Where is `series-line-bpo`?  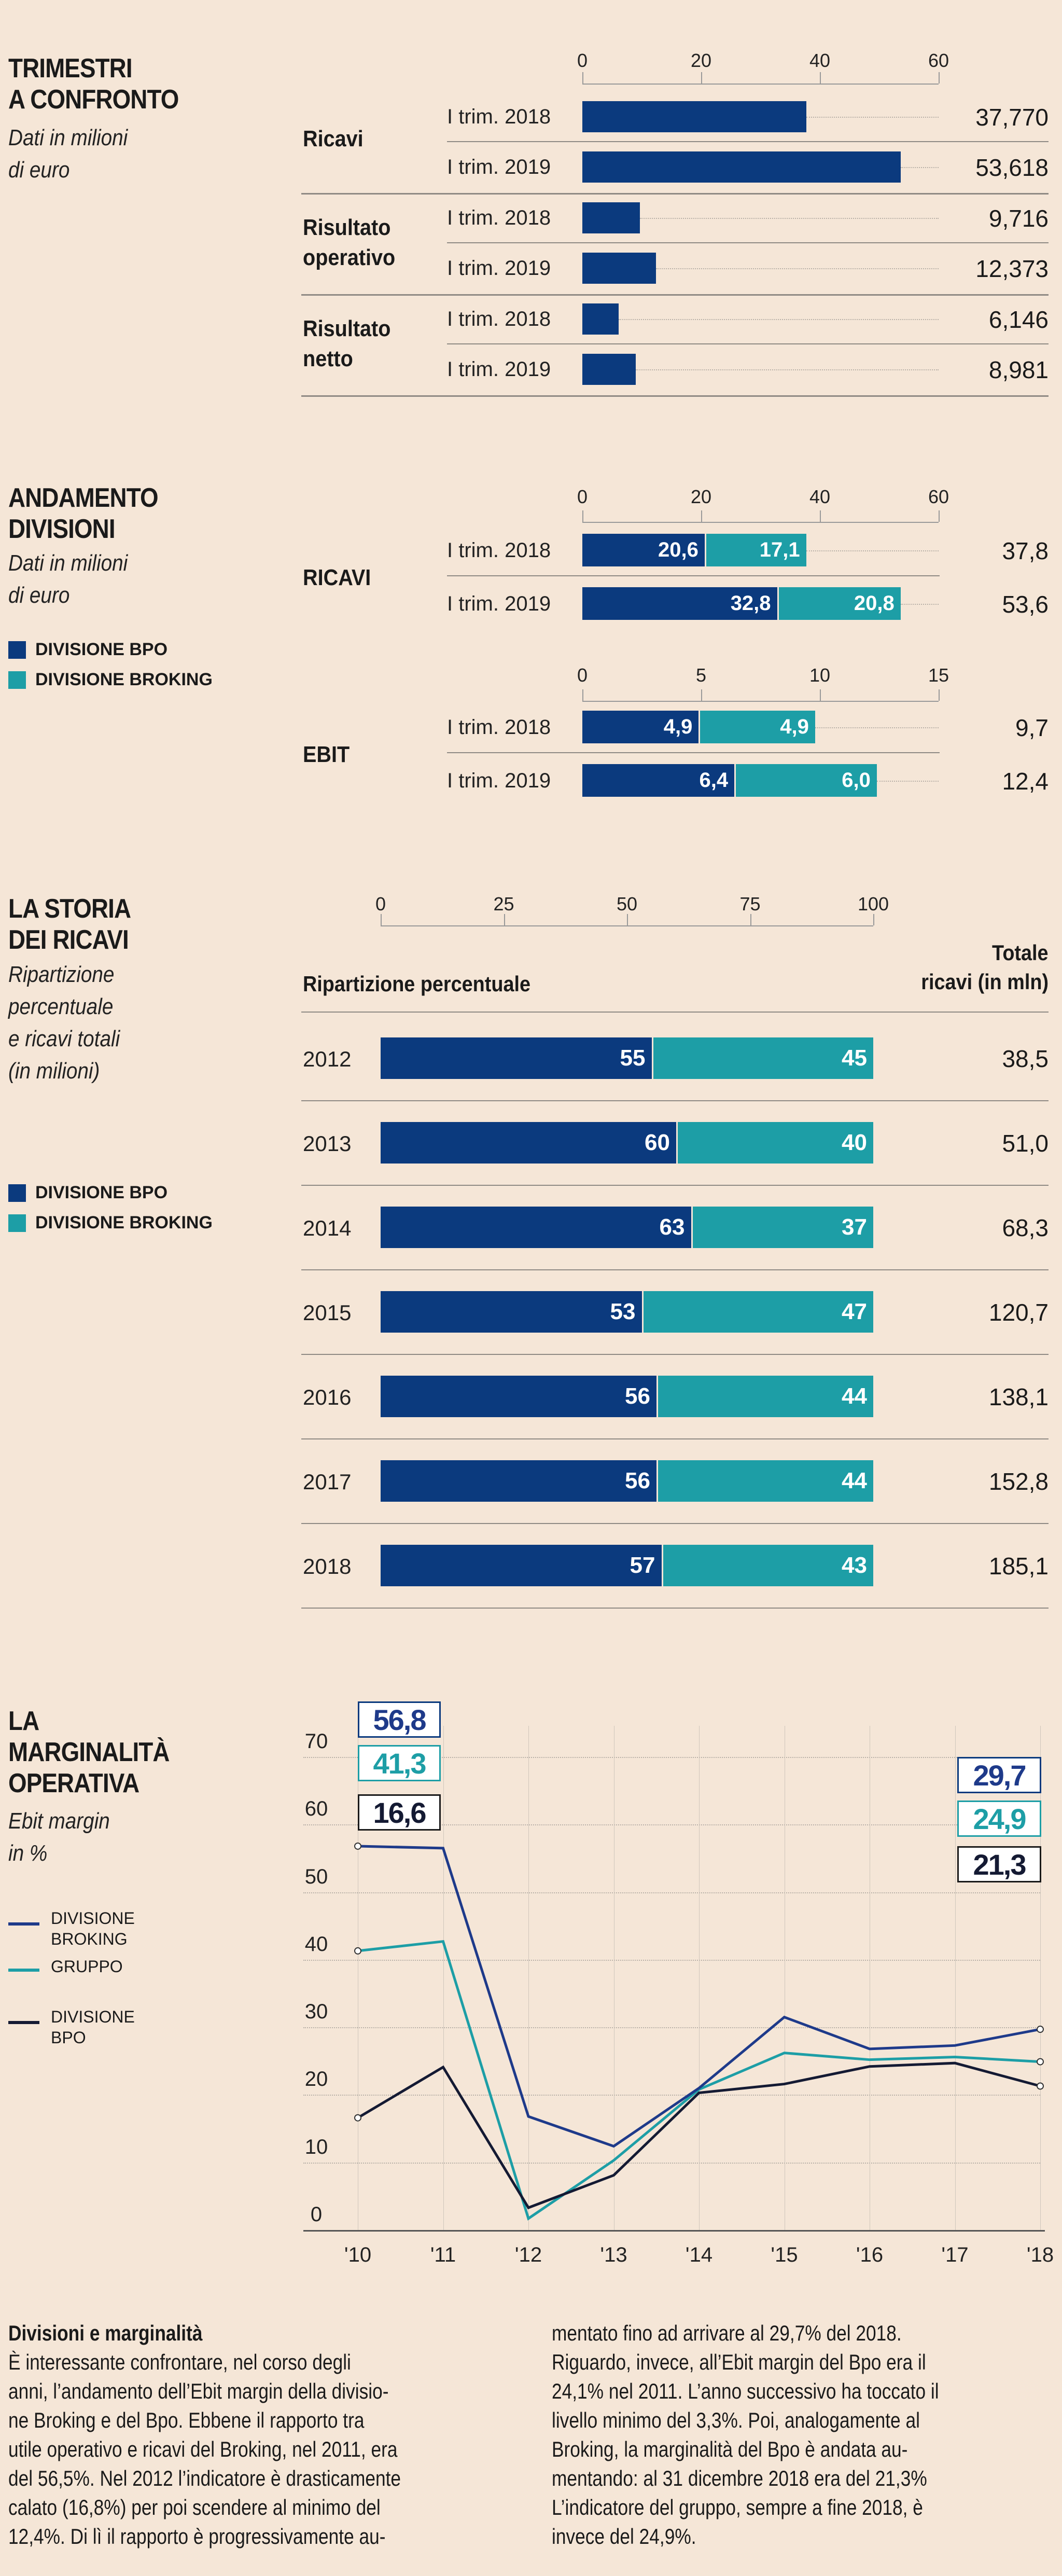
series-line-bpo is located at coordinates (699, 2135).